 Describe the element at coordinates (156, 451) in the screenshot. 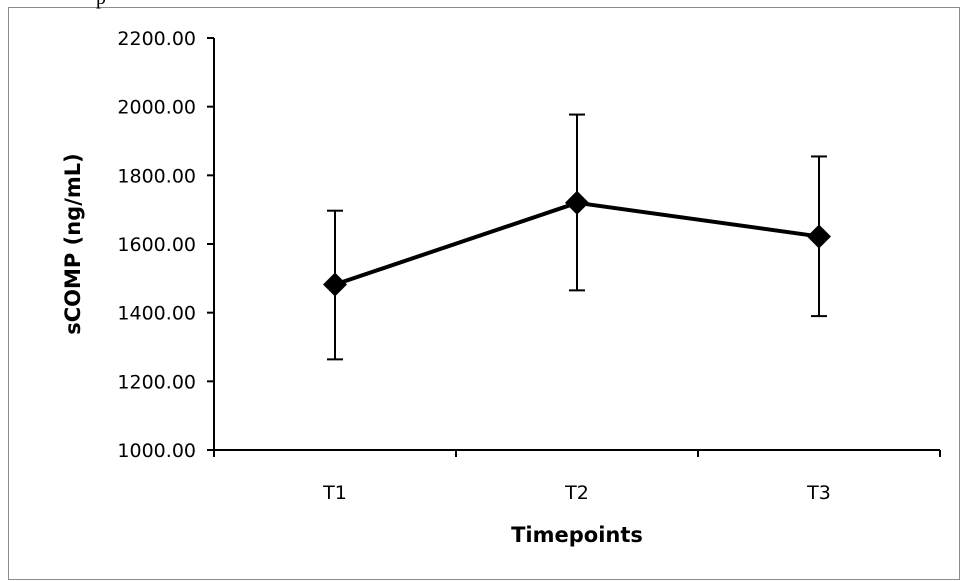

I see `y-tick-label: 1000.00` at that location.